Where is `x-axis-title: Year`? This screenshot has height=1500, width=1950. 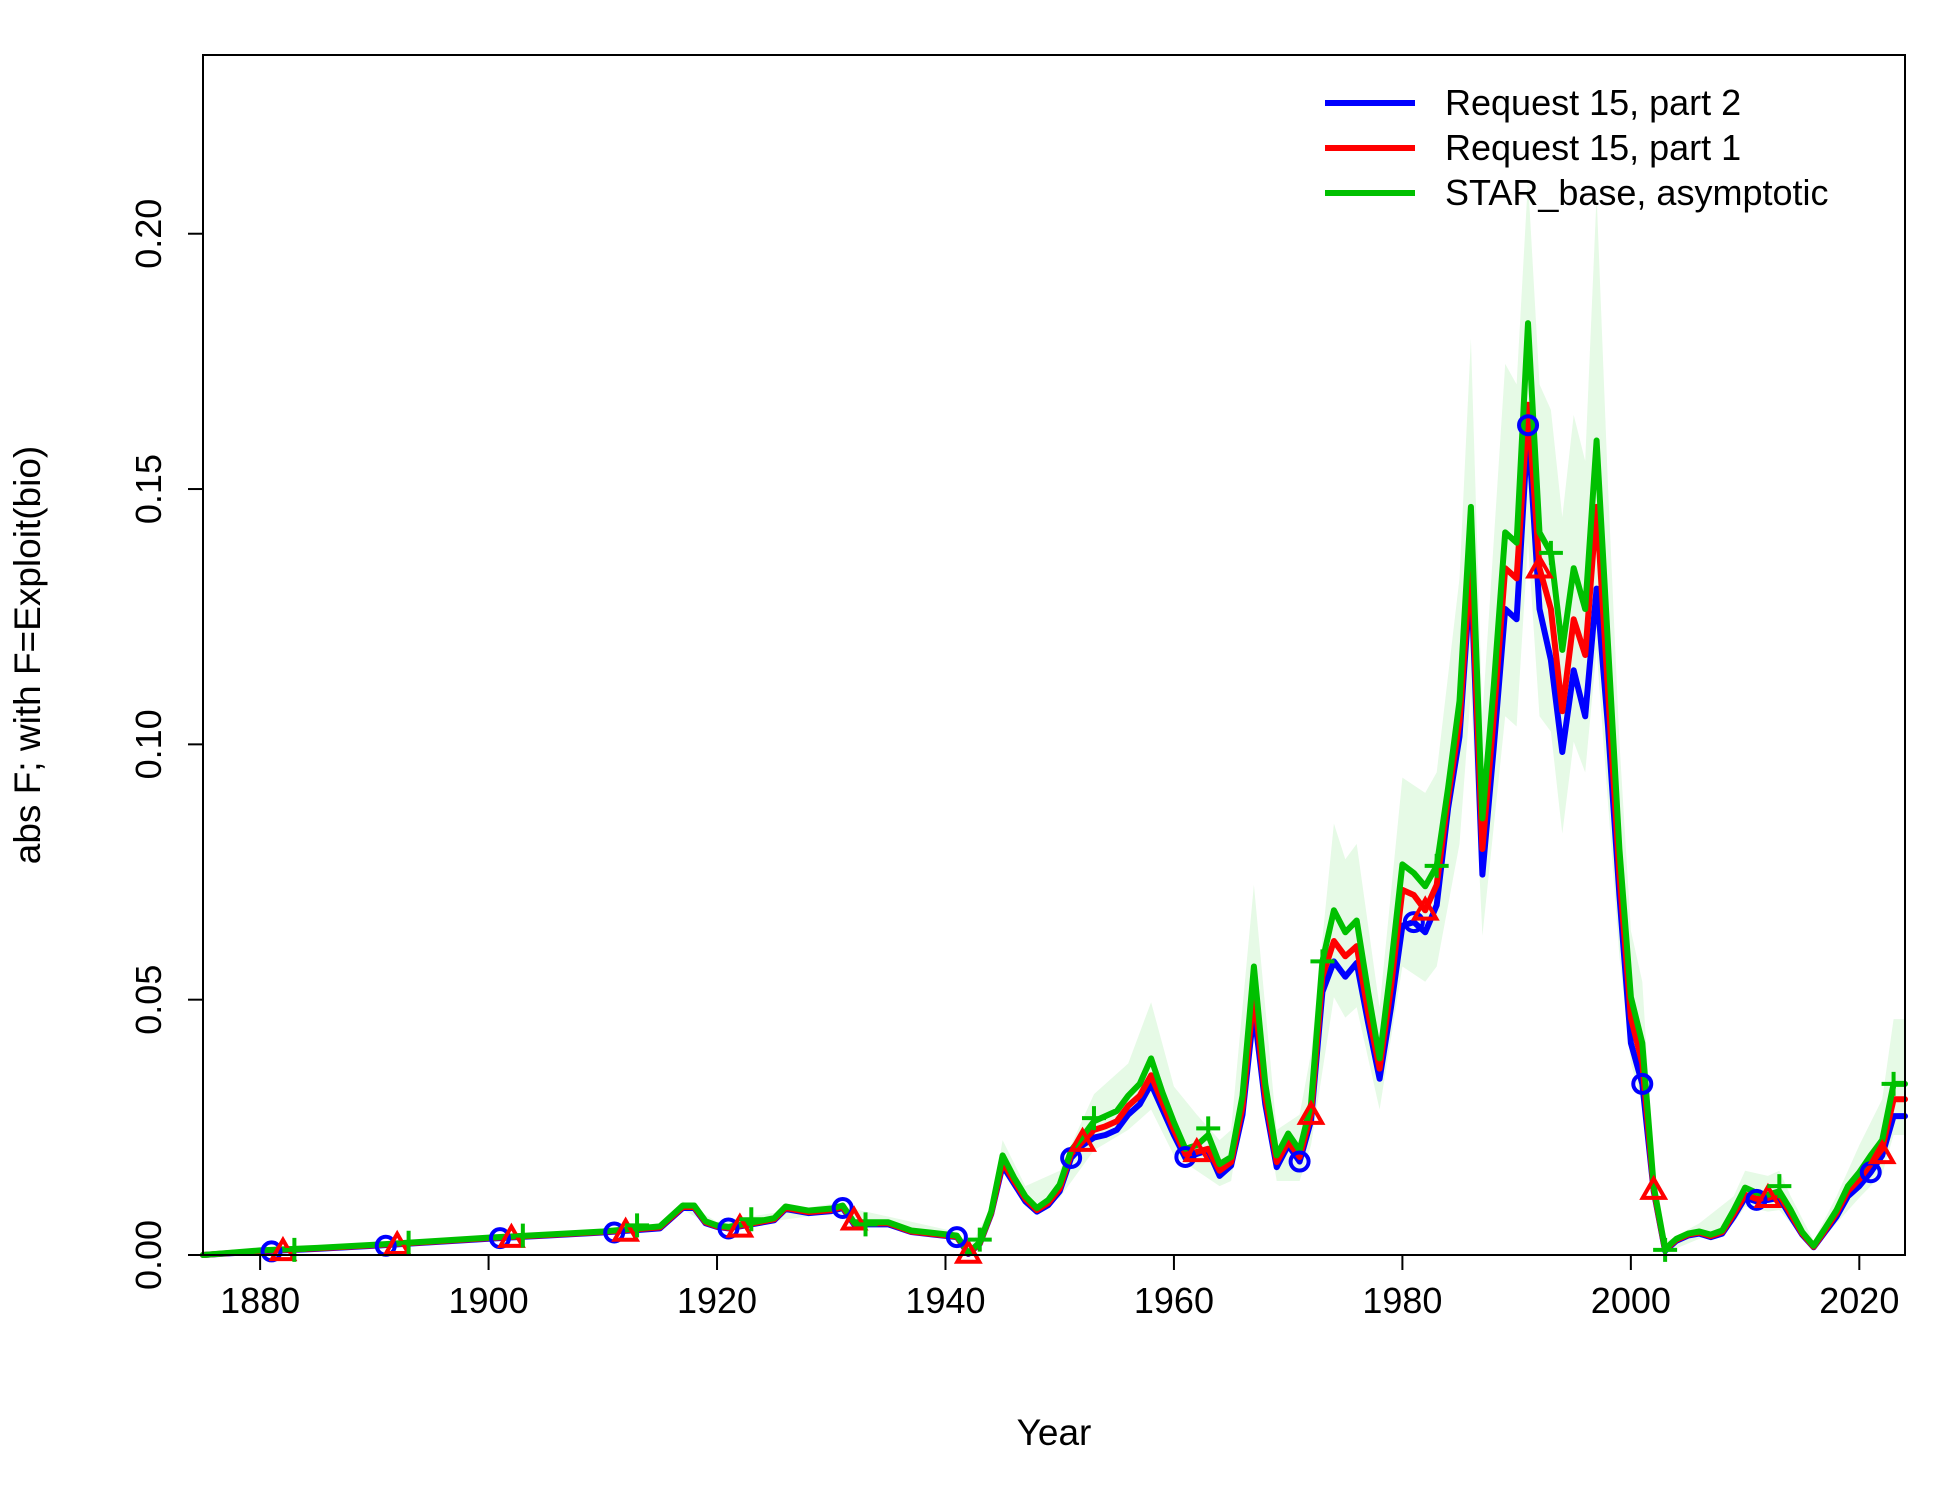
x-axis-title: Year is located at coordinates (1054, 1432).